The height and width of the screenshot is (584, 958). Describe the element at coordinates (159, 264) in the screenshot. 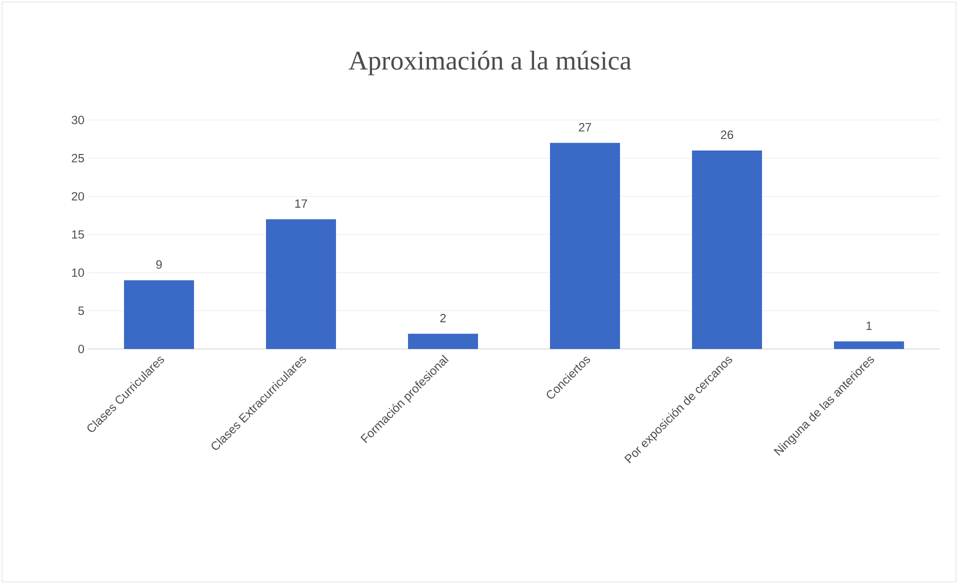

I see `data-label: 9` at that location.